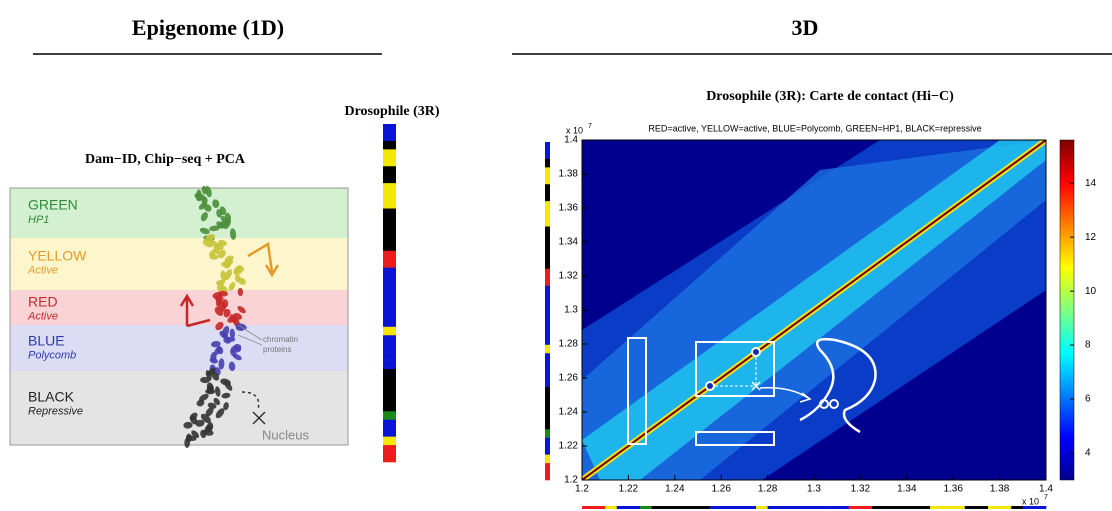  What do you see at coordinates (55, 412) in the screenshot?
I see `state-desc: Repressive` at bounding box center [55, 412].